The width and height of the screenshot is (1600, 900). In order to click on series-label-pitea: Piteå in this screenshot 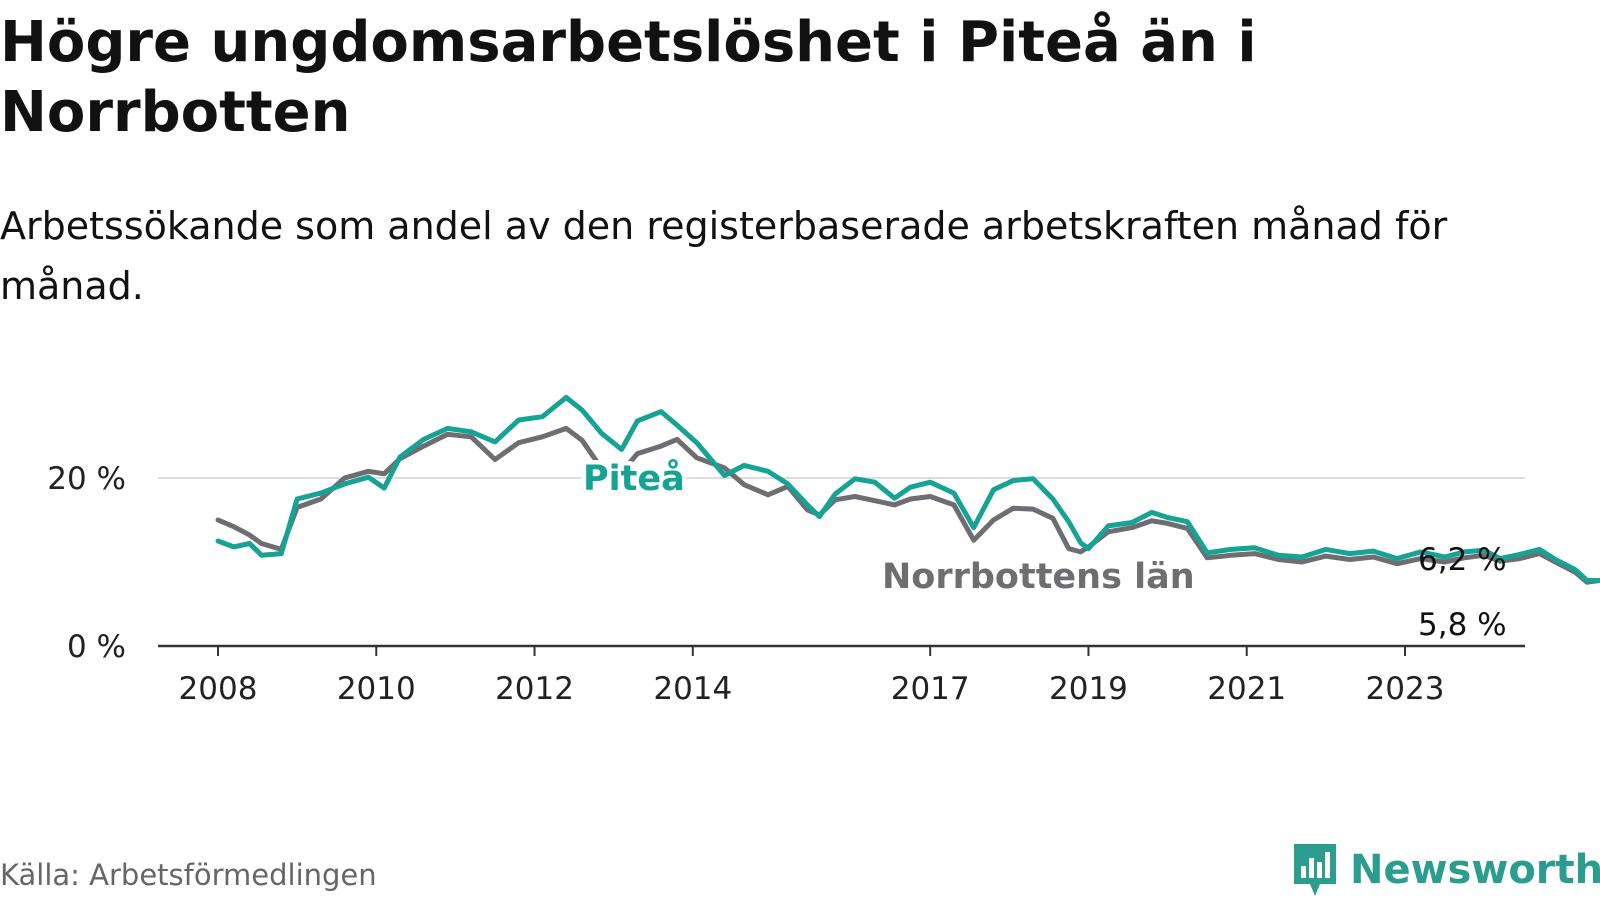, I will do `click(634, 478)`.